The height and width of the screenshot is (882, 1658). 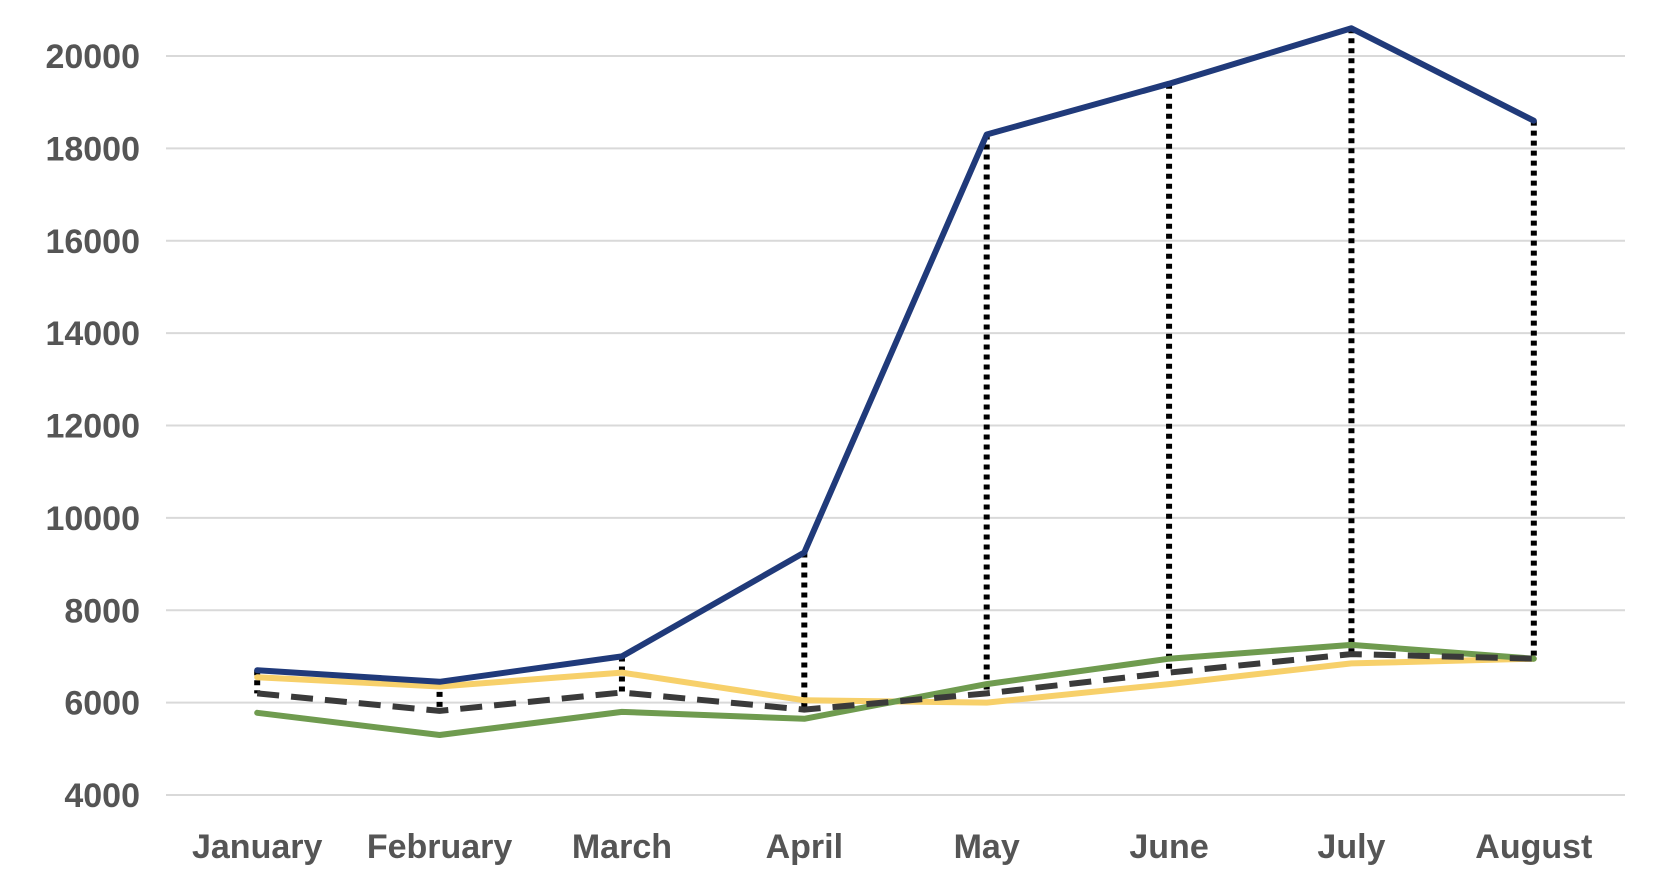 What do you see at coordinates (1168, 847) in the screenshot?
I see `x-tick-label: June` at bounding box center [1168, 847].